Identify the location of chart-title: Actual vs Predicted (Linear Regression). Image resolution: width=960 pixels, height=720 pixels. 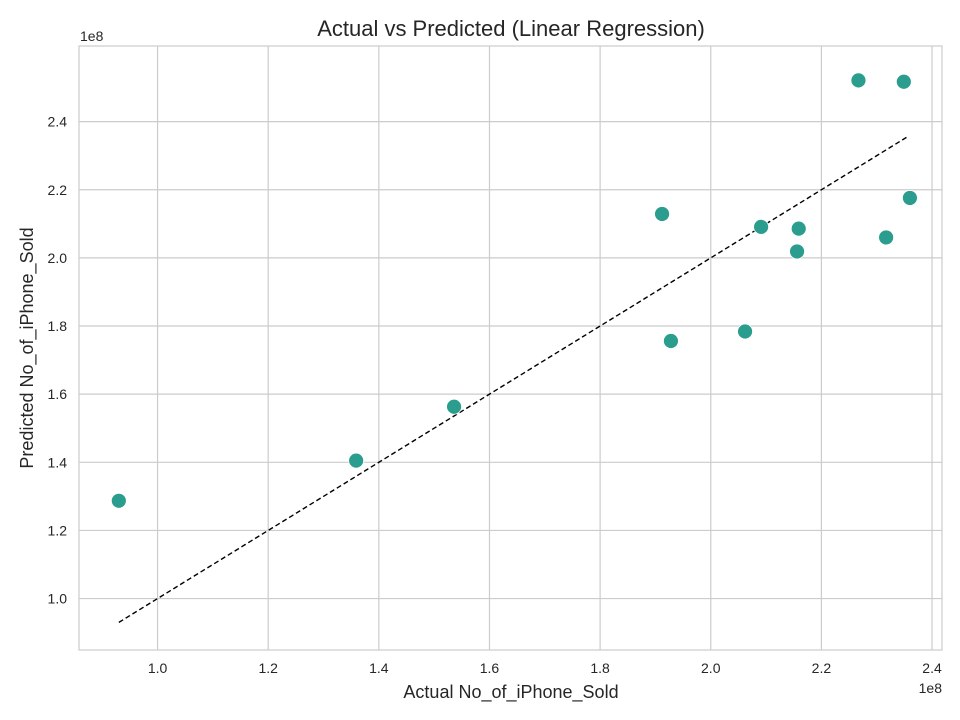
(511, 28).